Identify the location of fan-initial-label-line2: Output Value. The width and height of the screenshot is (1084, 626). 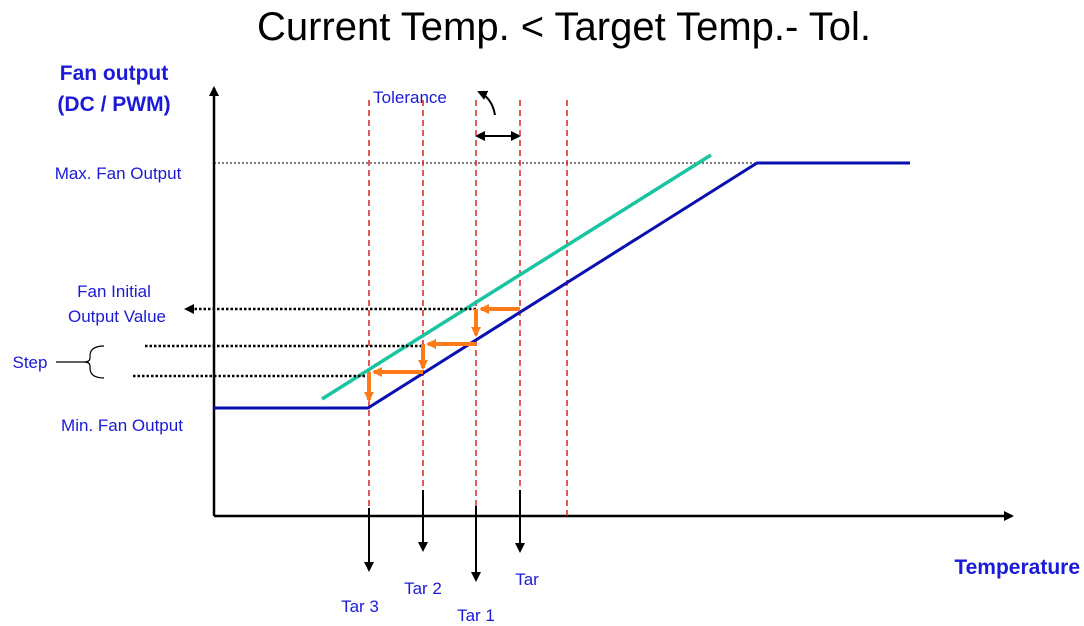
(117, 316).